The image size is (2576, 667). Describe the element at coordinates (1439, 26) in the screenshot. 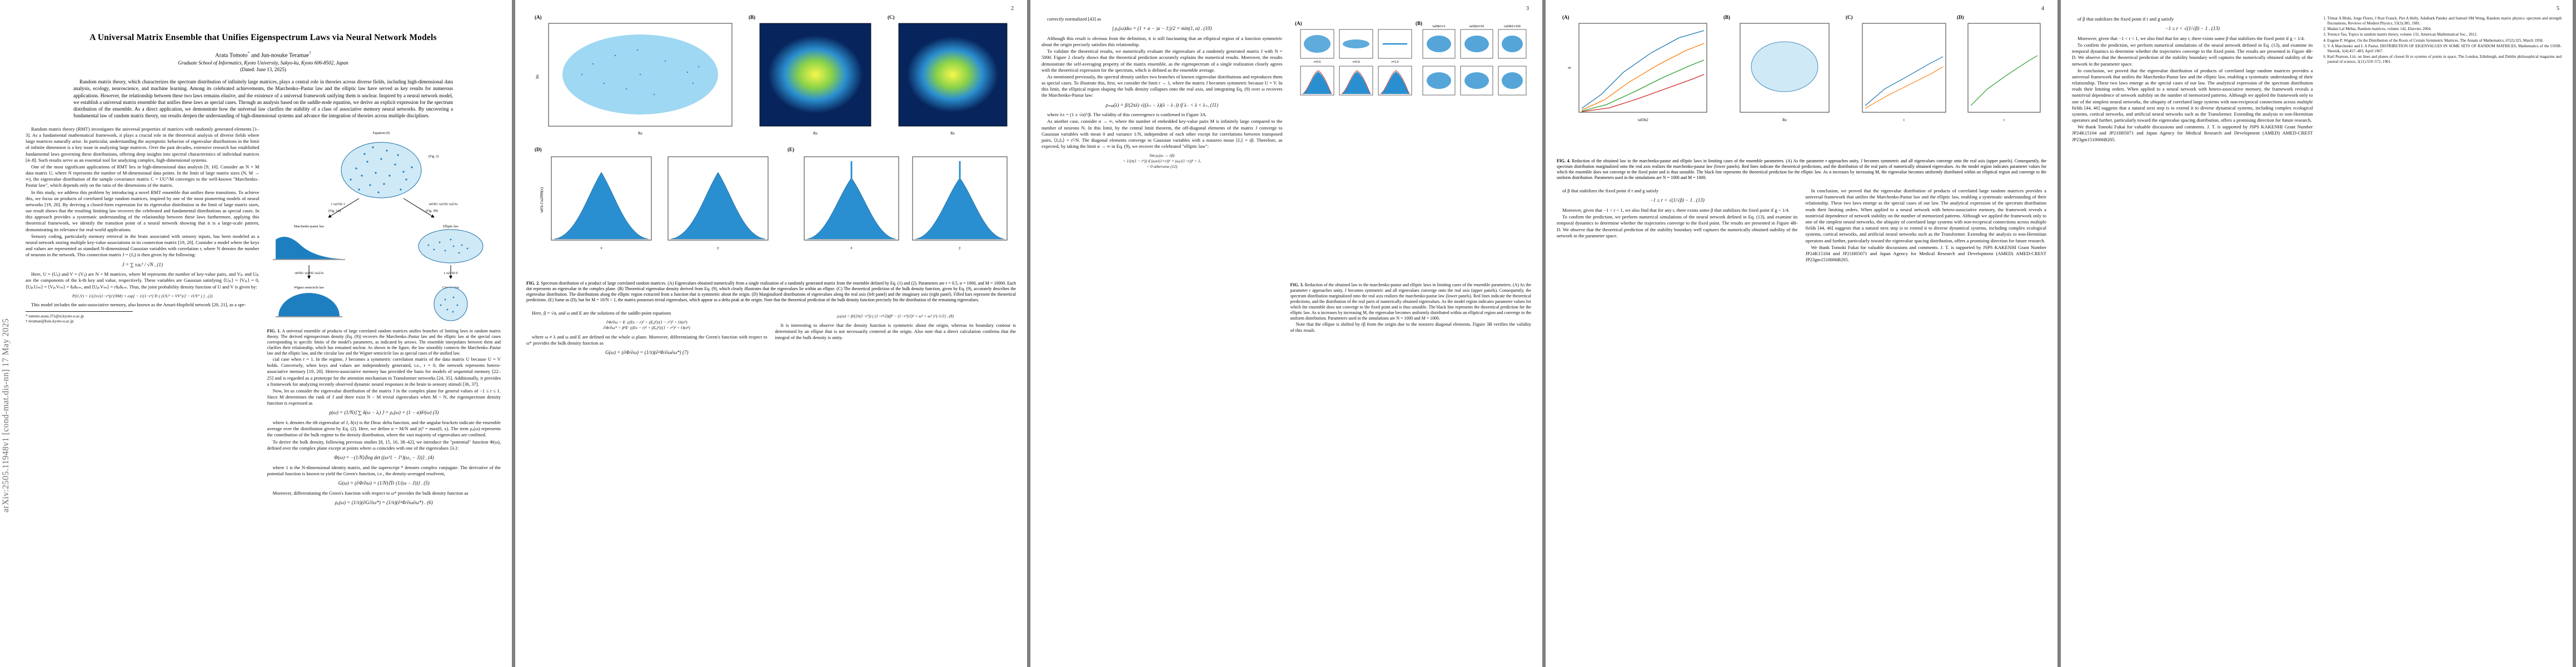

I see `fig3-B-tick-1: \u03b1=1` at that location.